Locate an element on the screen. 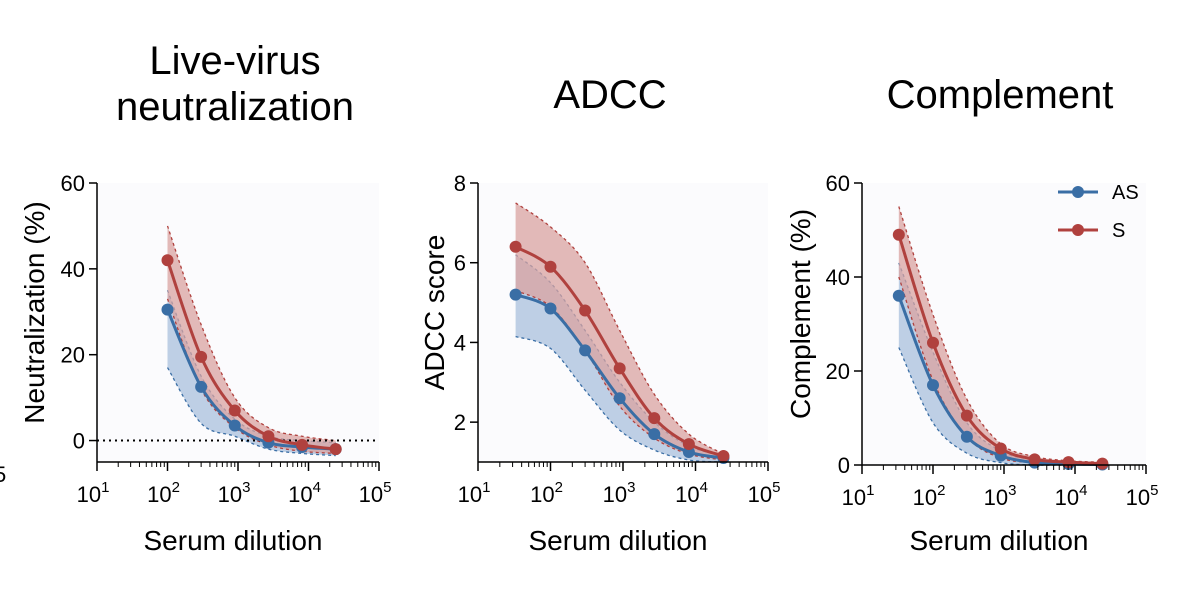 Image resolution: width=1200 pixels, height=589 pixels. y-tick-label: 2 is located at coordinates (460, 422).